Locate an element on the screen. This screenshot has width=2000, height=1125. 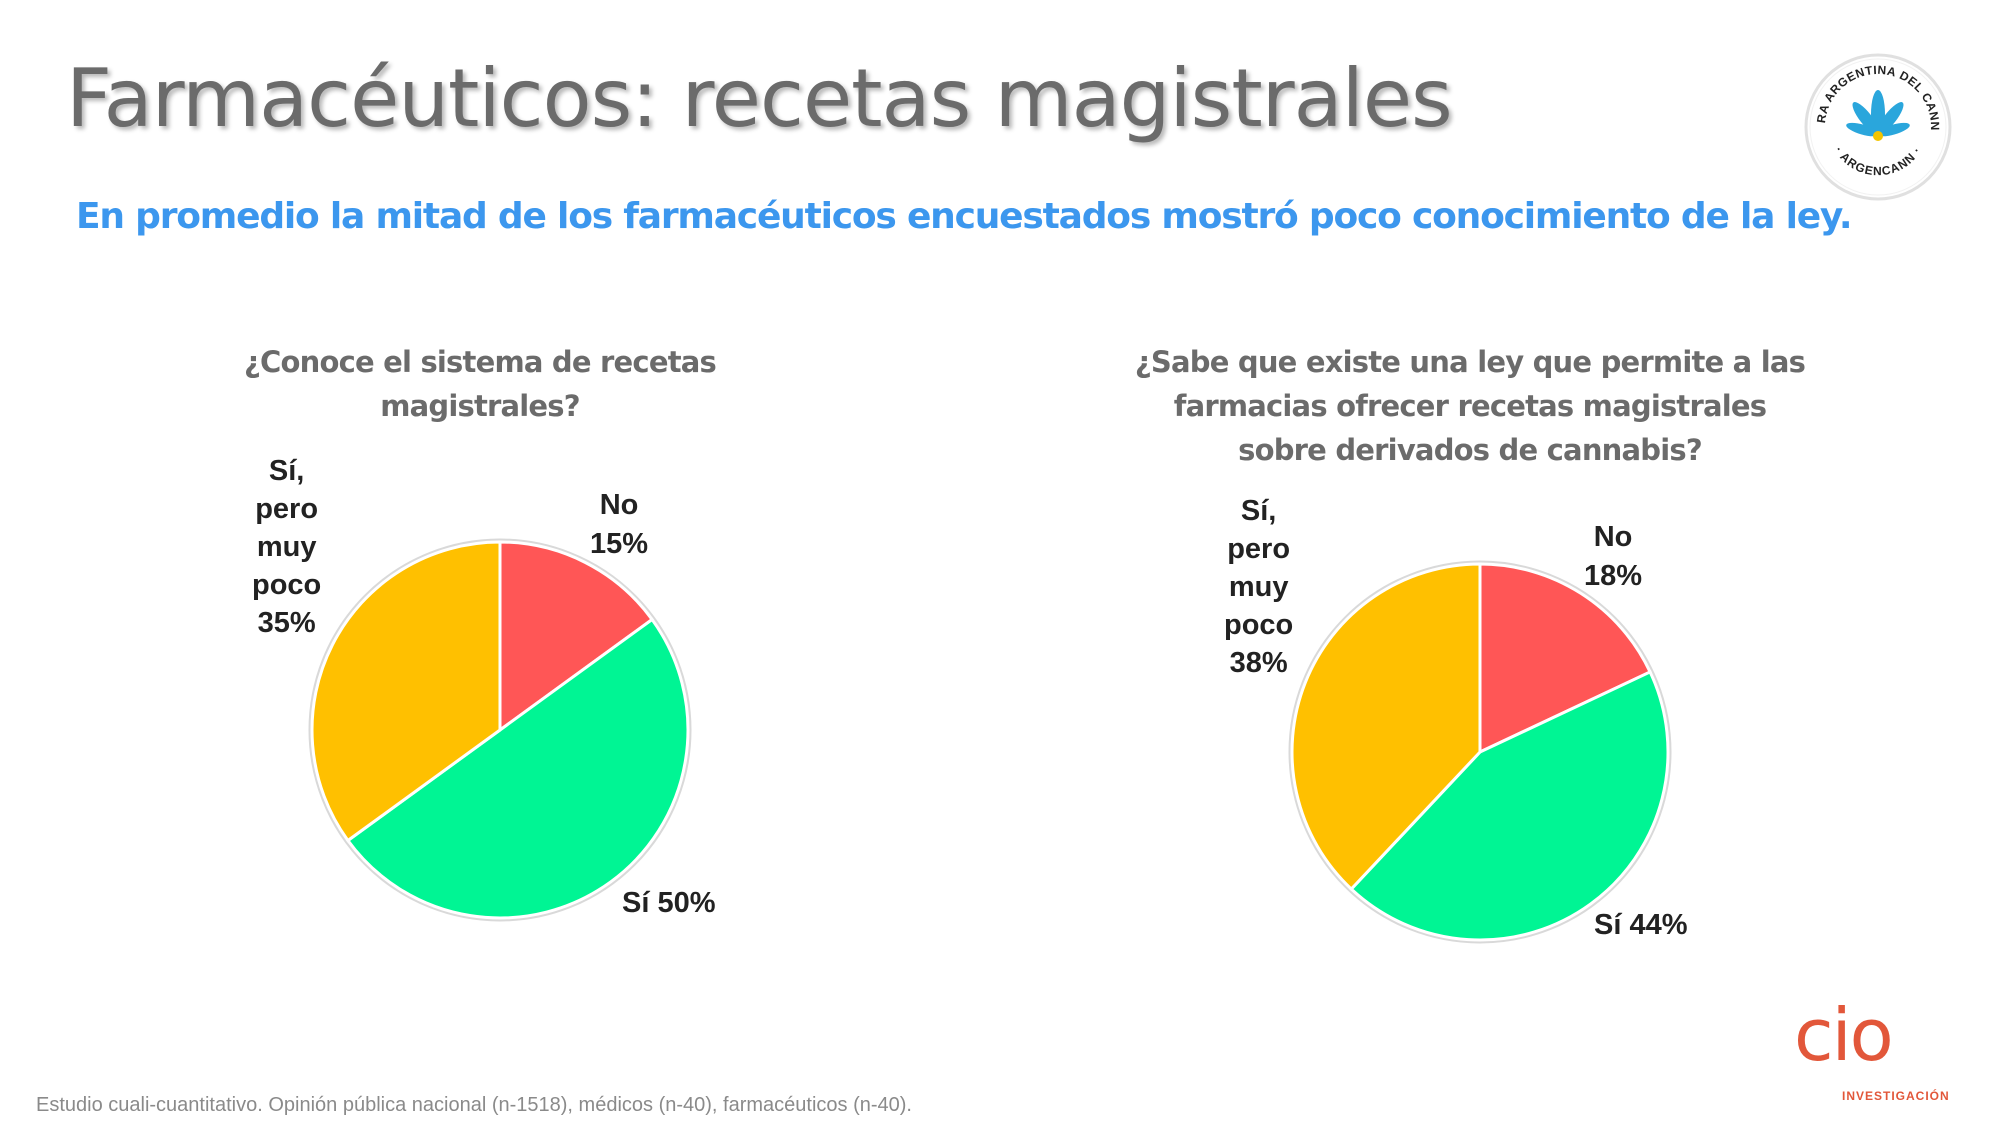
chart2-label-si-value: 44% is located at coordinates (1658, 925).